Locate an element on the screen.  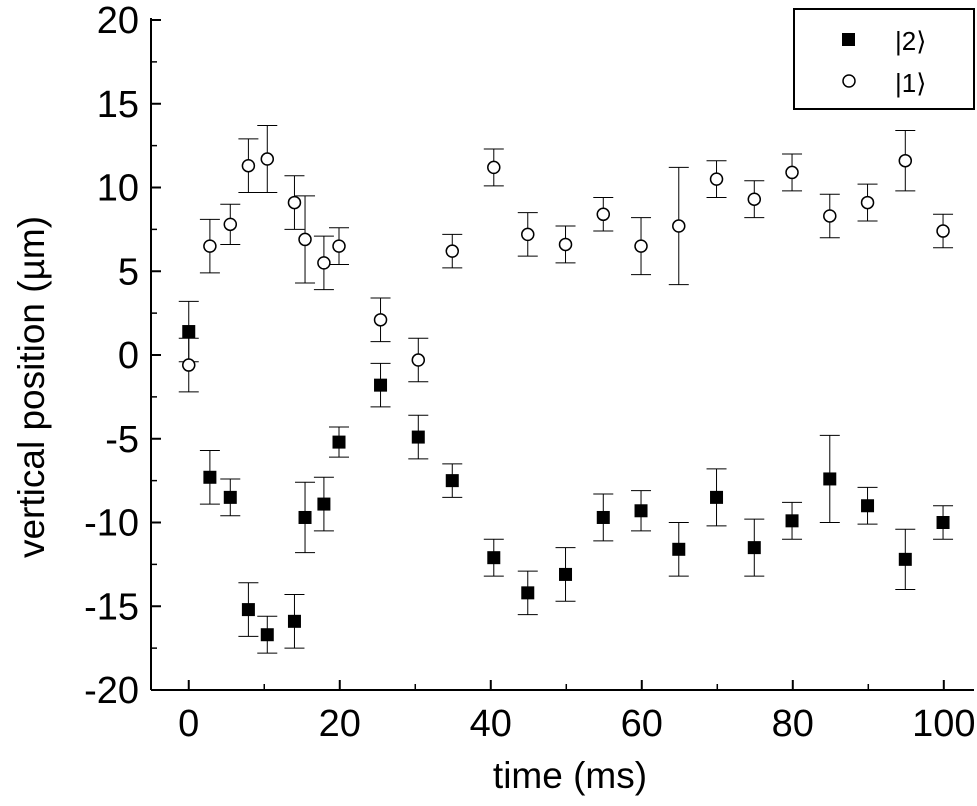
legend-box is located at coordinates (884, 59).